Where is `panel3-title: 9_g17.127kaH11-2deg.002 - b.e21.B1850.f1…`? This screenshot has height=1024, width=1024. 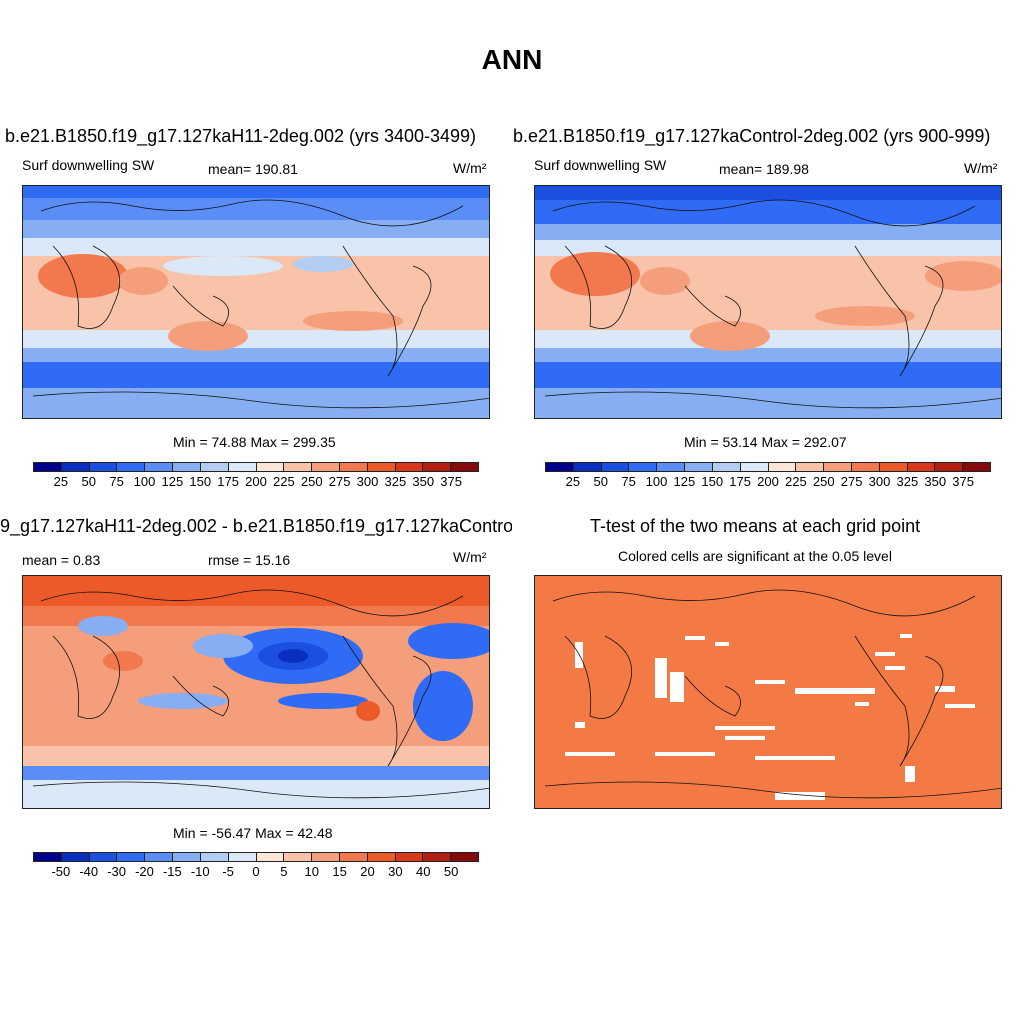
panel3-title: 9_g17.127kaH11-2deg.002 - b.e21.B1850.f1… is located at coordinates (256, 526).